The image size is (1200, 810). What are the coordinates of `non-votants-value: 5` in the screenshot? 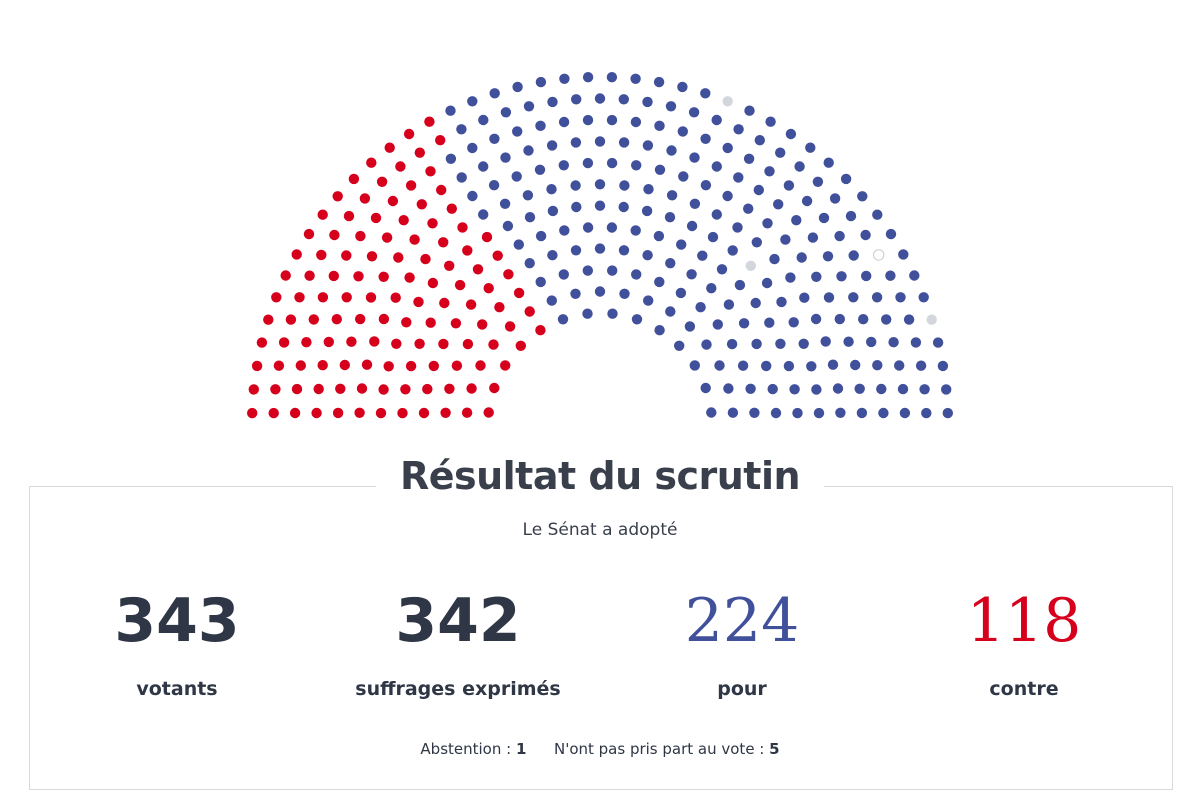 It's located at (774, 749).